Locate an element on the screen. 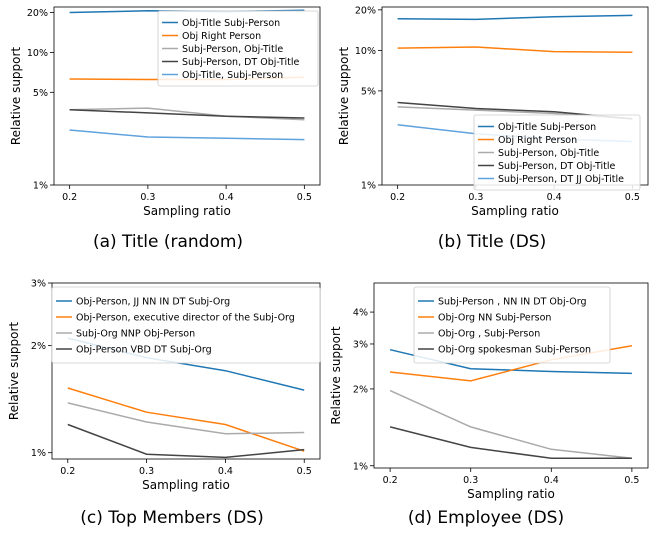 The image size is (652, 534). legend-label: Subj-Person , NN IN DT Obj-Org is located at coordinates (512, 301).